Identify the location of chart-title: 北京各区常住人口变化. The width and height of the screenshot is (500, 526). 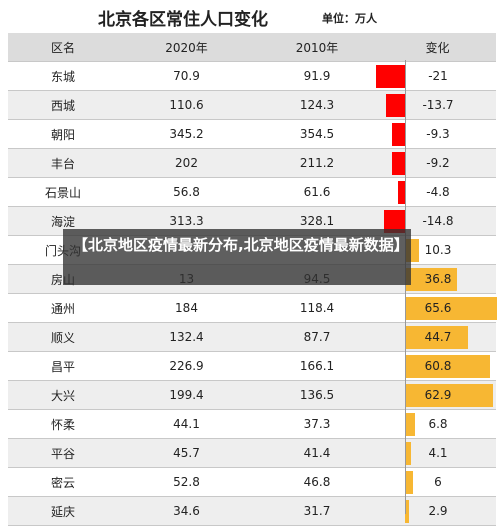
(183, 20).